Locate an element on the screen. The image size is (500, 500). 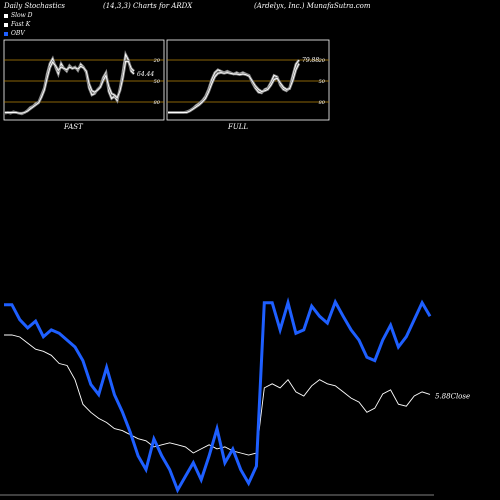
tick-label-full-50: 50 is located at coordinates (322, 82).